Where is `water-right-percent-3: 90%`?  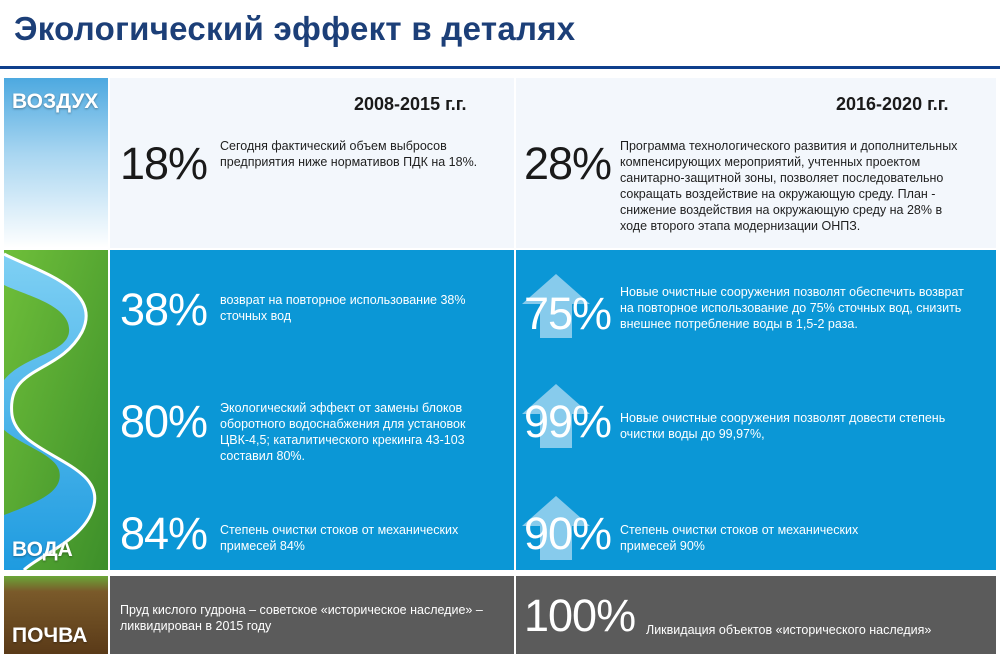 water-right-percent-3: 90% is located at coordinates (568, 533).